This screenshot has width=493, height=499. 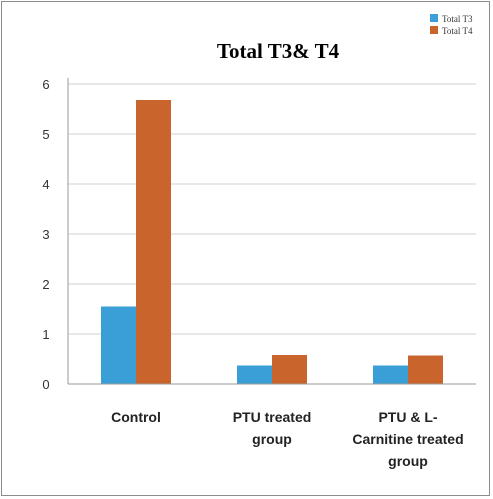 What do you see at coordinates (45, 284) in the screenshot?
I see `y-tick-label: 2` at bounding box center [45, 284].